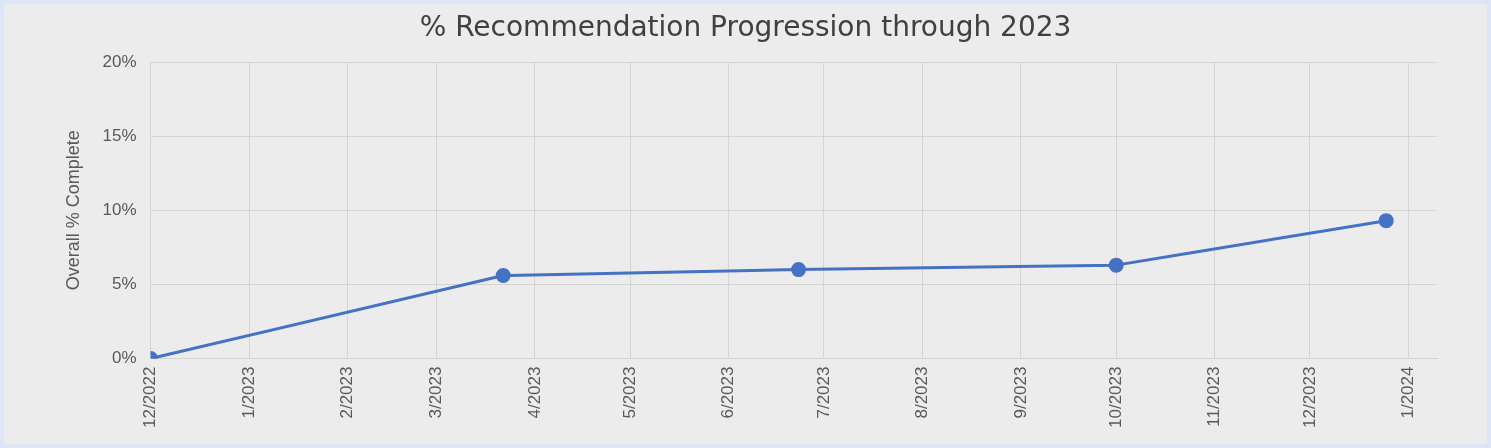  I want to click on x-tick-label: 4/2023, so click(534, 392).